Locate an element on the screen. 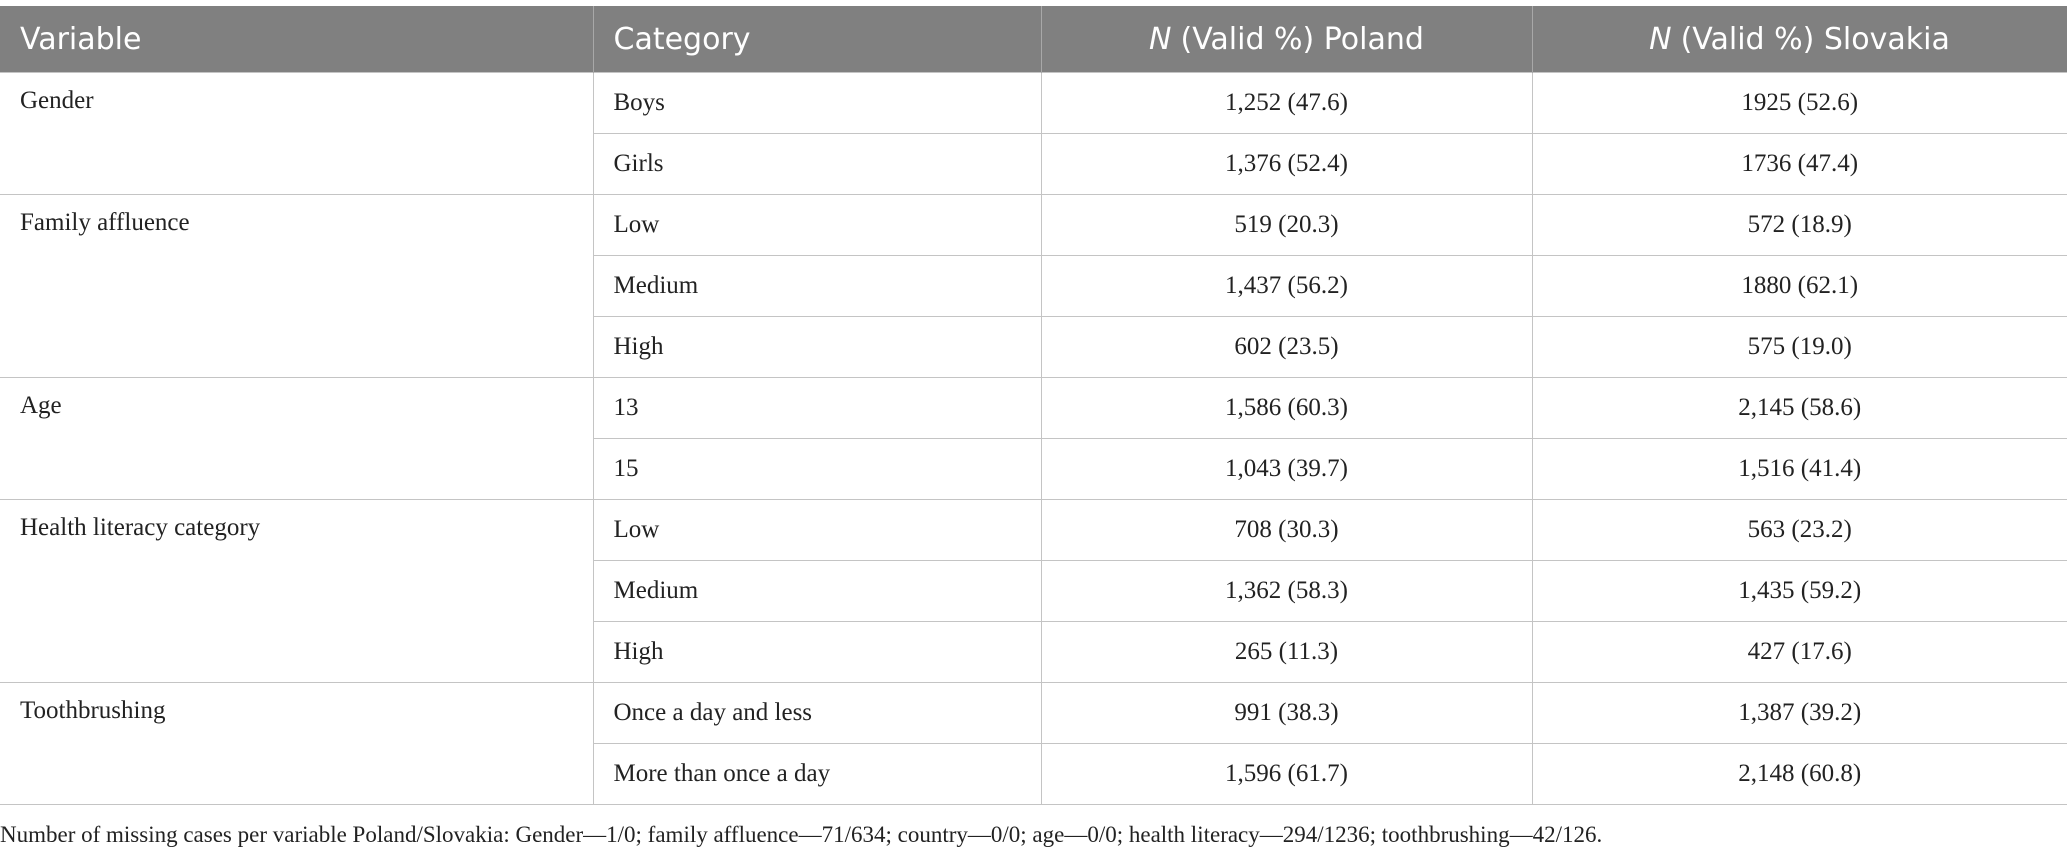 This screenshot has width=2067, height=861. header-cell: N (Valid %) Poland is located at coordinates (1287, 39).